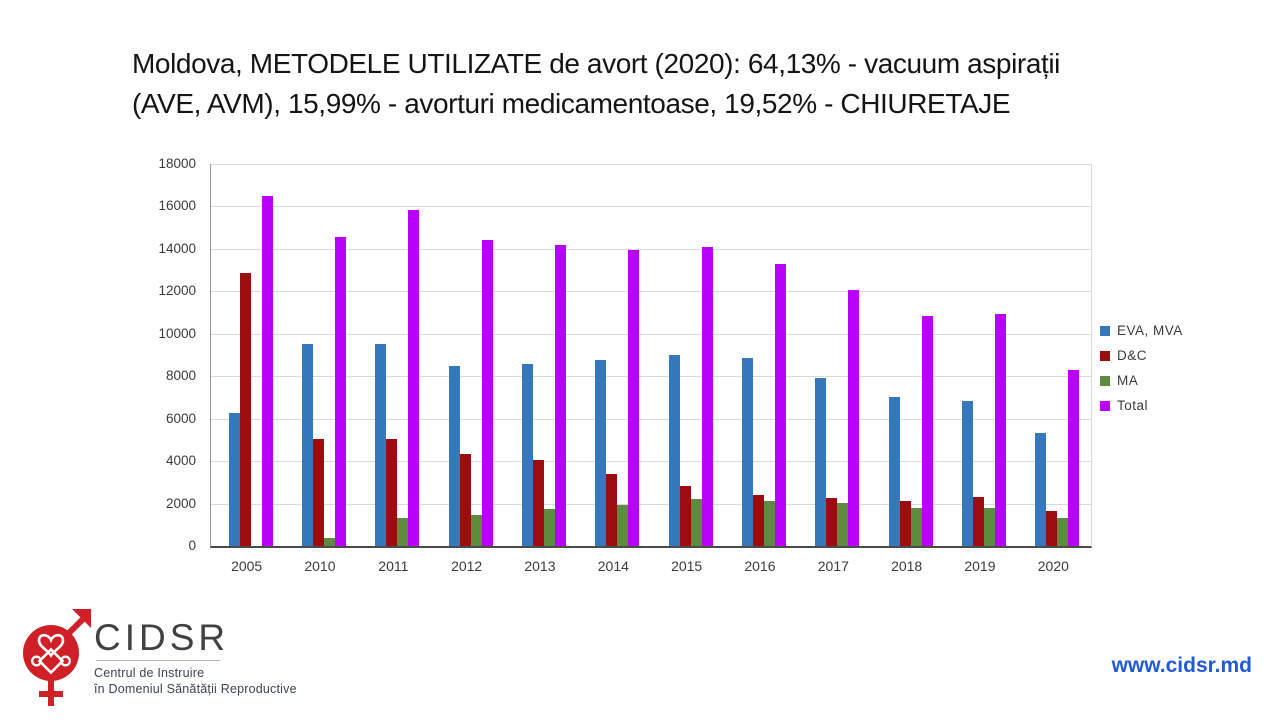  I want to click on bar-d-c-2015, so click(685, 515).